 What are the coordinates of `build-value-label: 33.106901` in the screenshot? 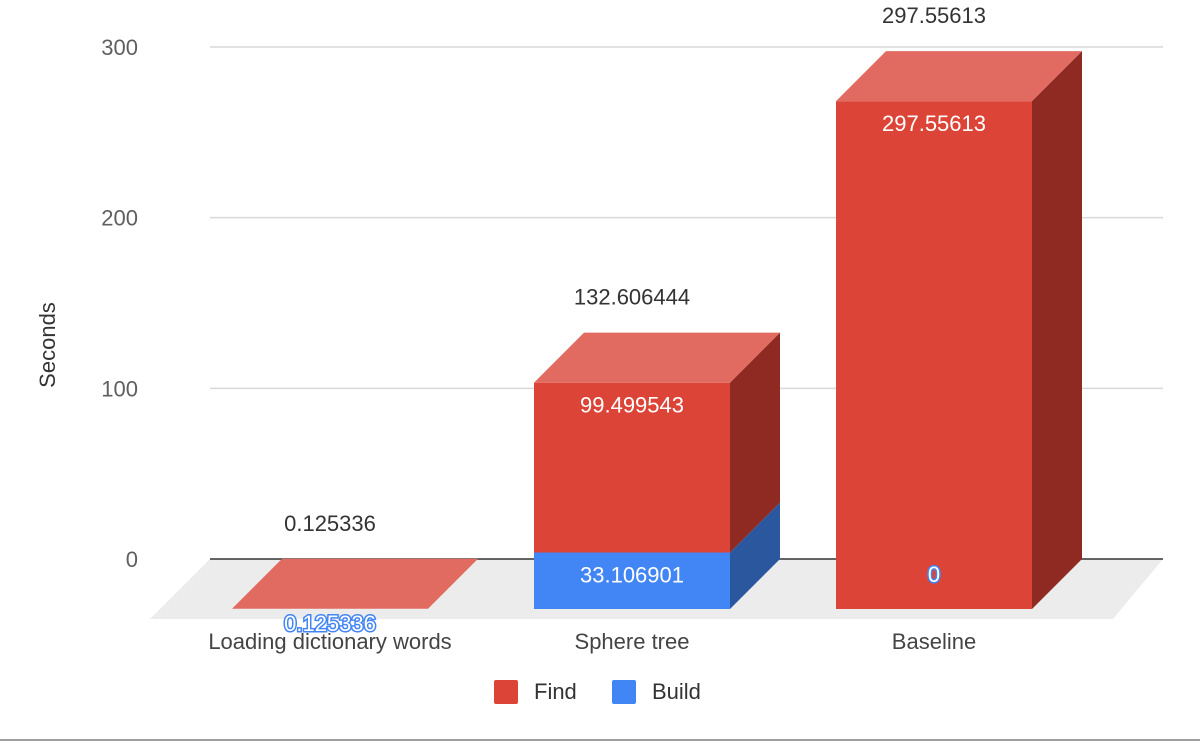 It's located at (632, 574).